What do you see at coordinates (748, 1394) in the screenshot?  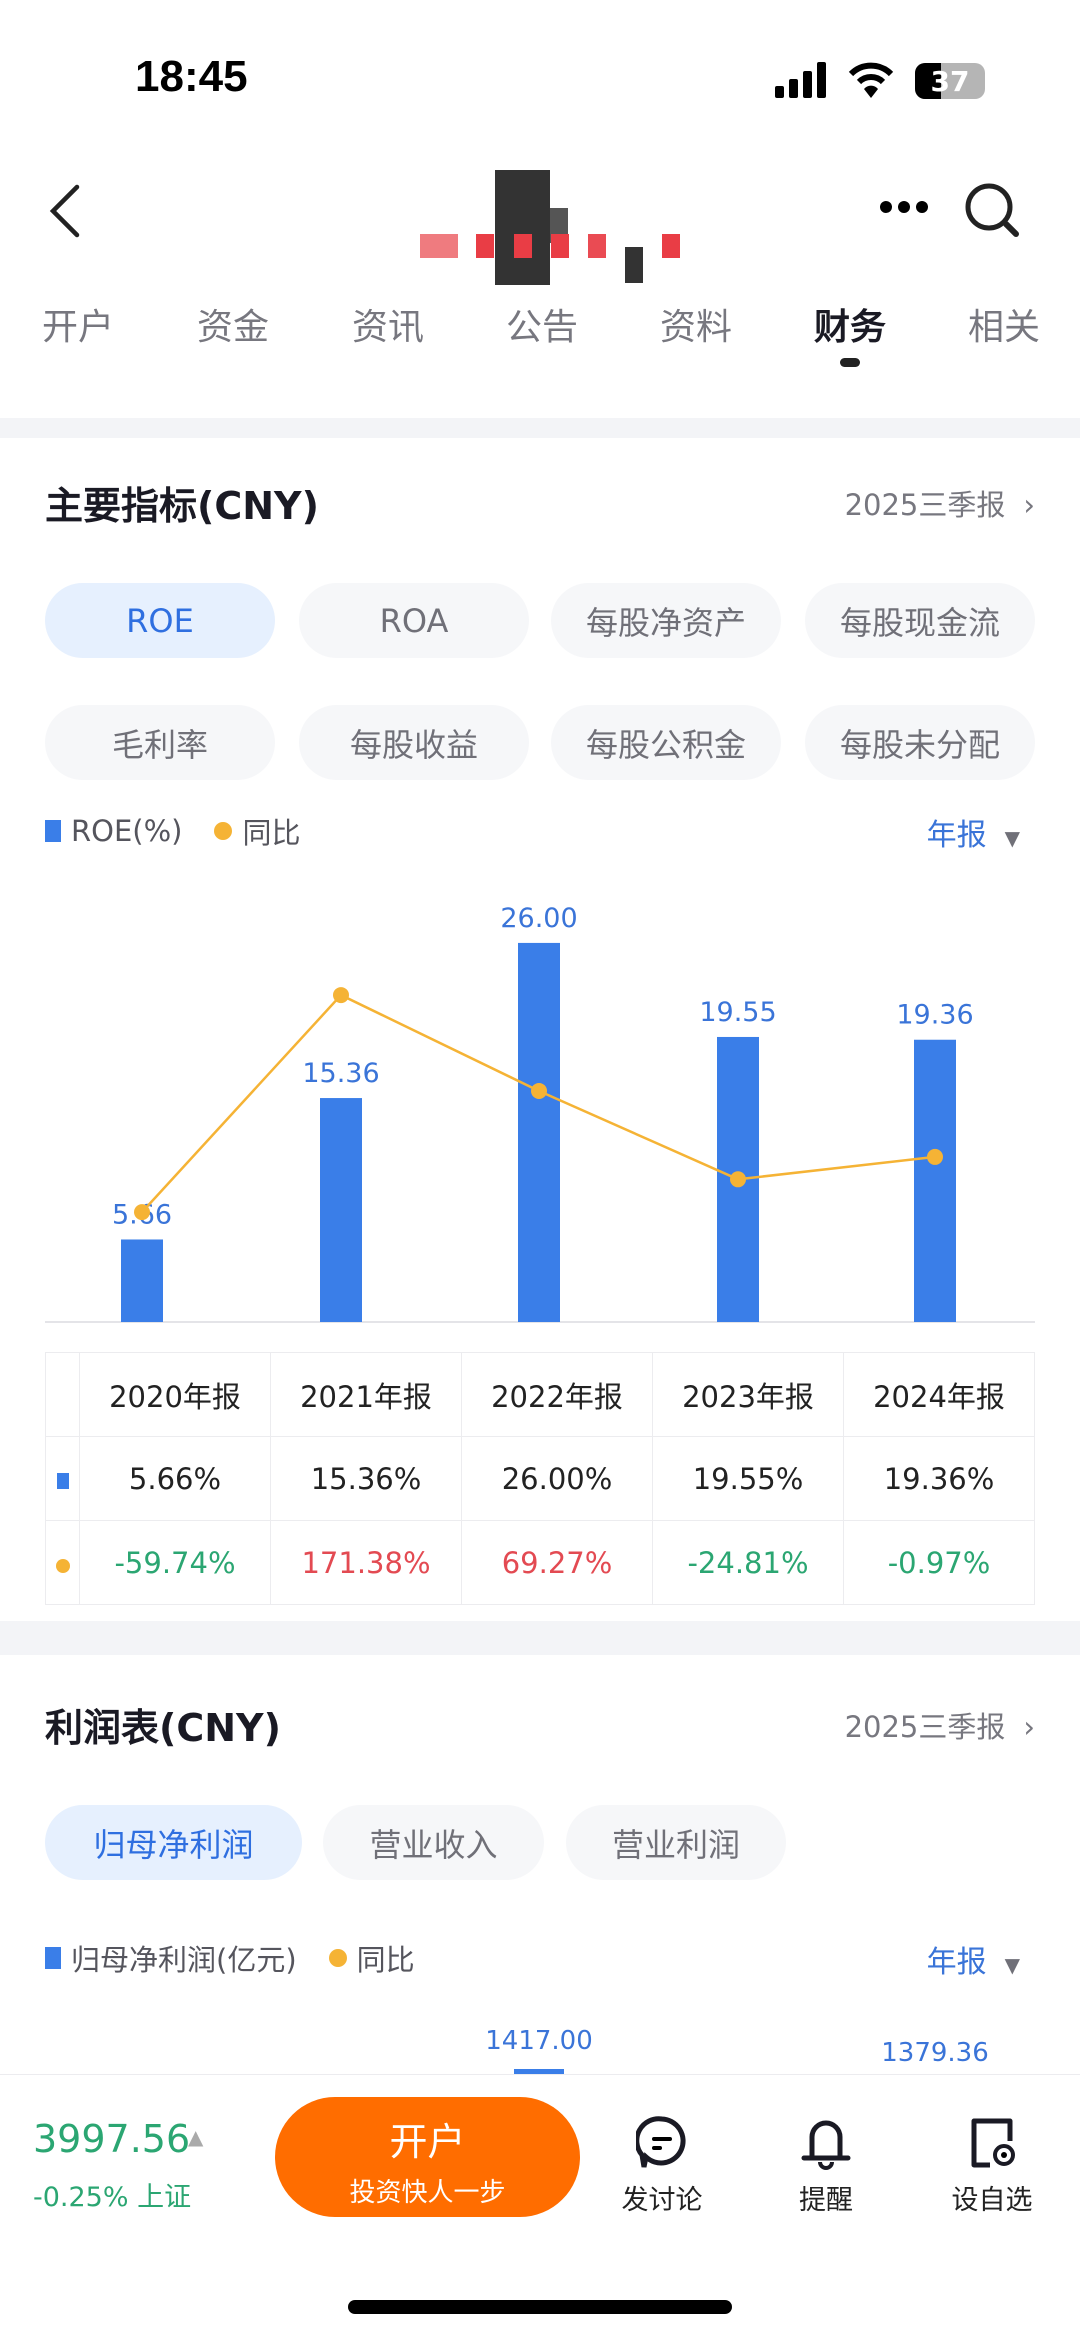 I see `table-header: 2023年报` at bounding box center [748, 1394].